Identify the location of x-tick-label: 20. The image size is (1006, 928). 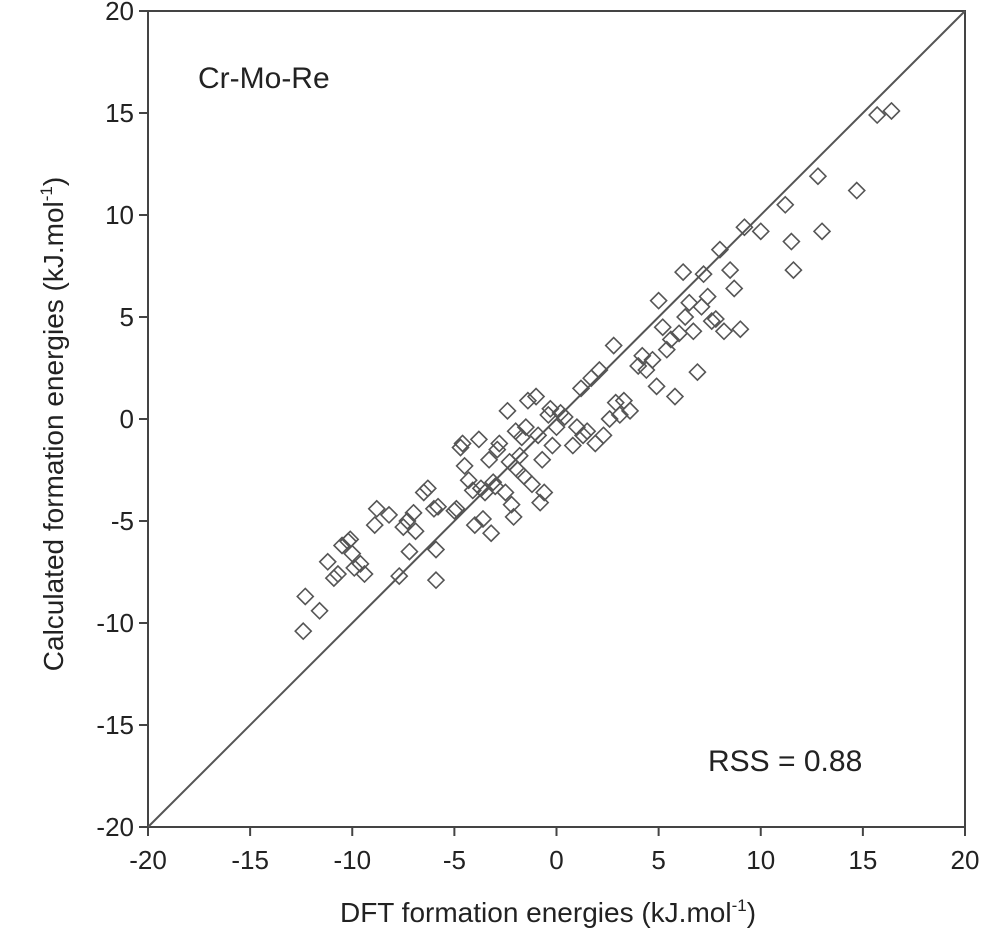
(965, 860).